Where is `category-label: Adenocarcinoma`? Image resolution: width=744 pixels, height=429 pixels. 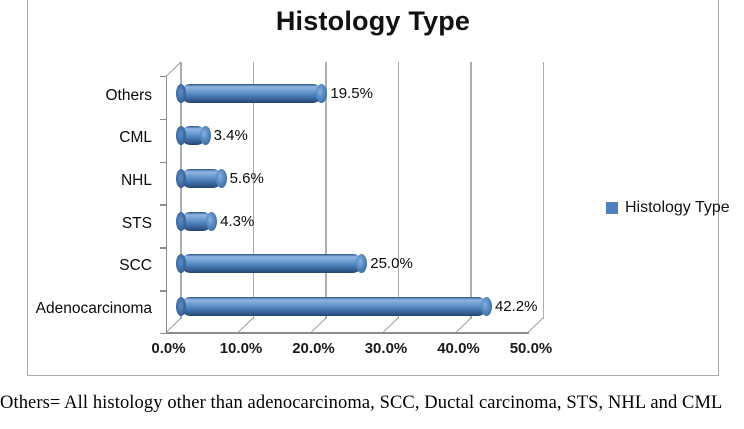 category-label: Adenocarcinoma is located at coordinates (93, 308).